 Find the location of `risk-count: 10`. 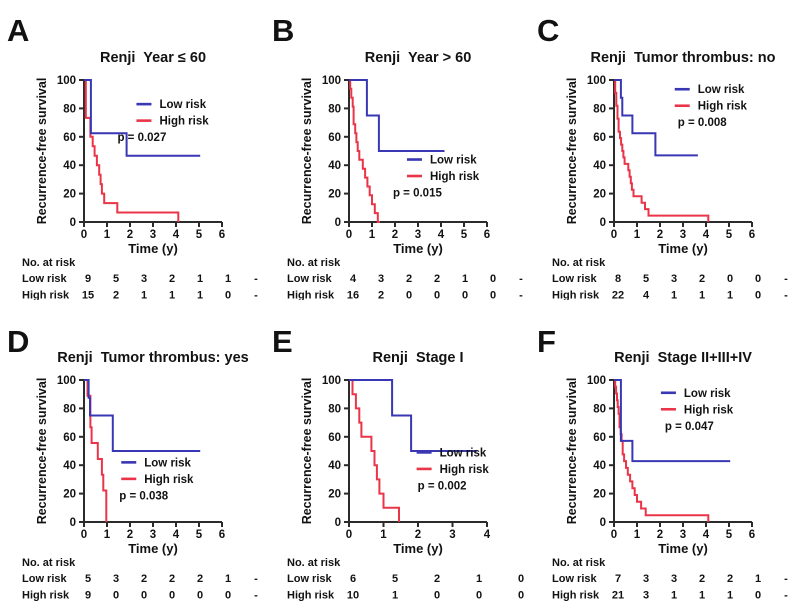

risk-count: 10 is located at coordinates (353, 596).